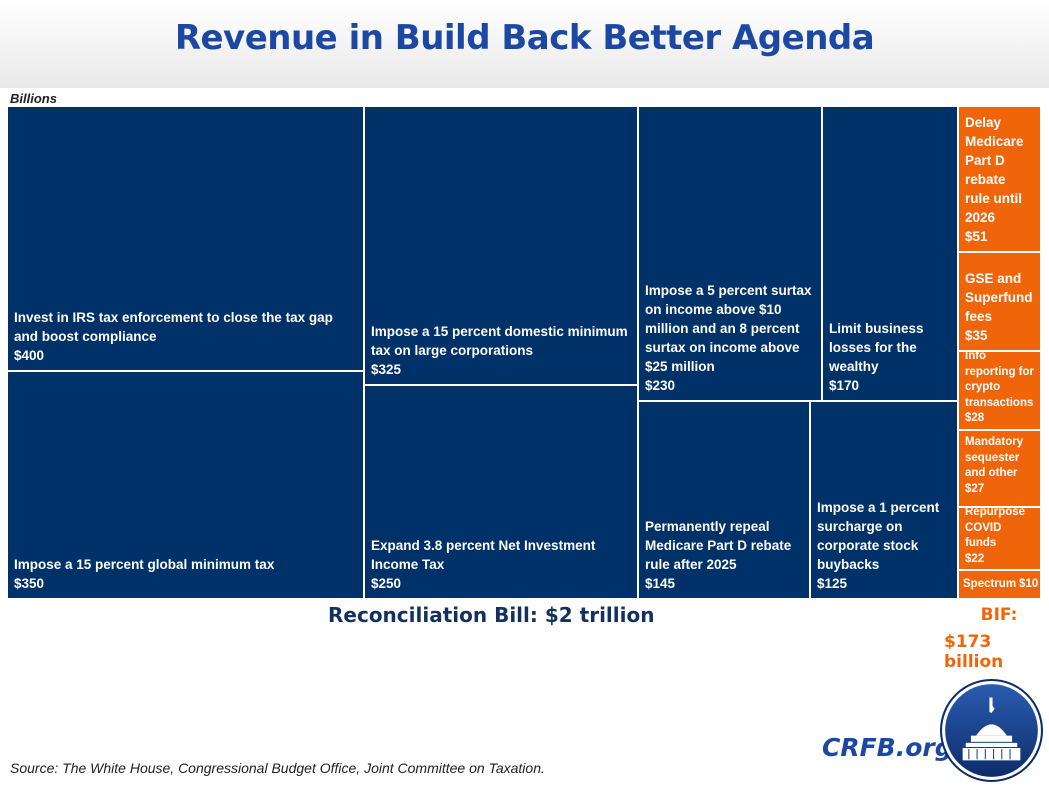  I want to click on tile-label: Spectrum, so click(990, 583).